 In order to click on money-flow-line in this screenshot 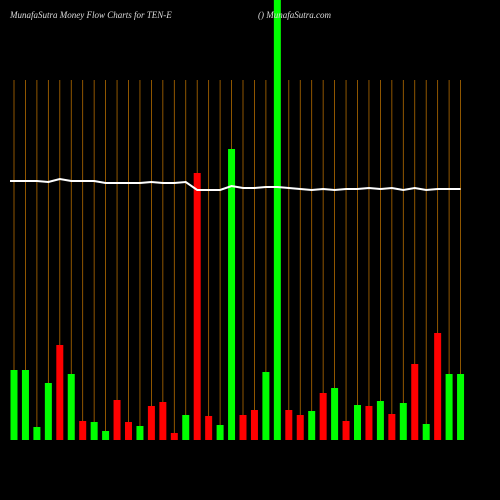, I will do `click(235, 184)`.